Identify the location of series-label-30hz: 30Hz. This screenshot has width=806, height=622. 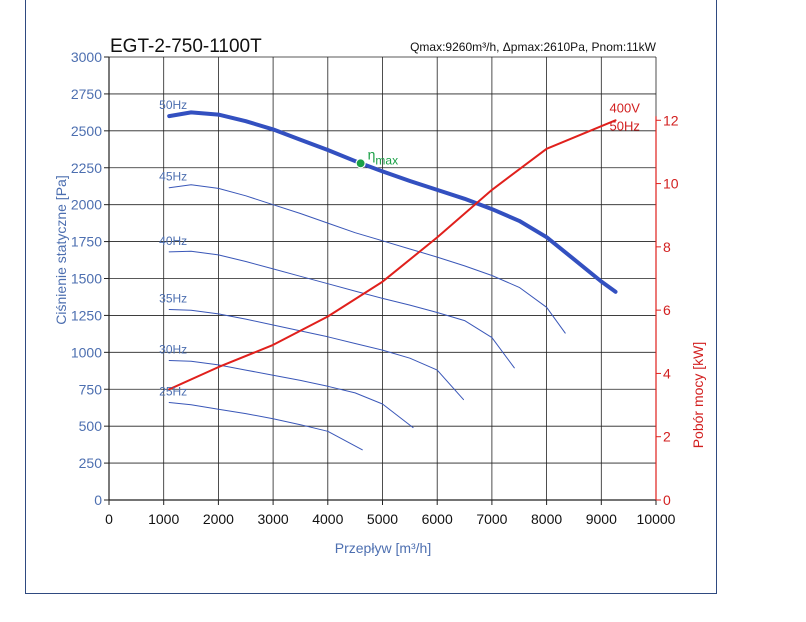
(173, 349).